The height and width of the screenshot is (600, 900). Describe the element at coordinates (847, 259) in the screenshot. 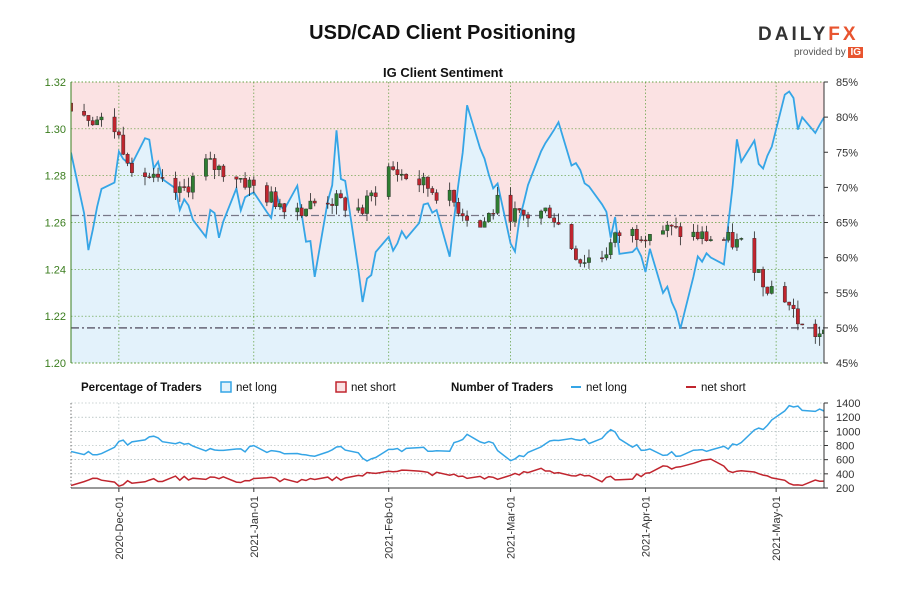

I see `percent-tick-label: 60%` at that location.